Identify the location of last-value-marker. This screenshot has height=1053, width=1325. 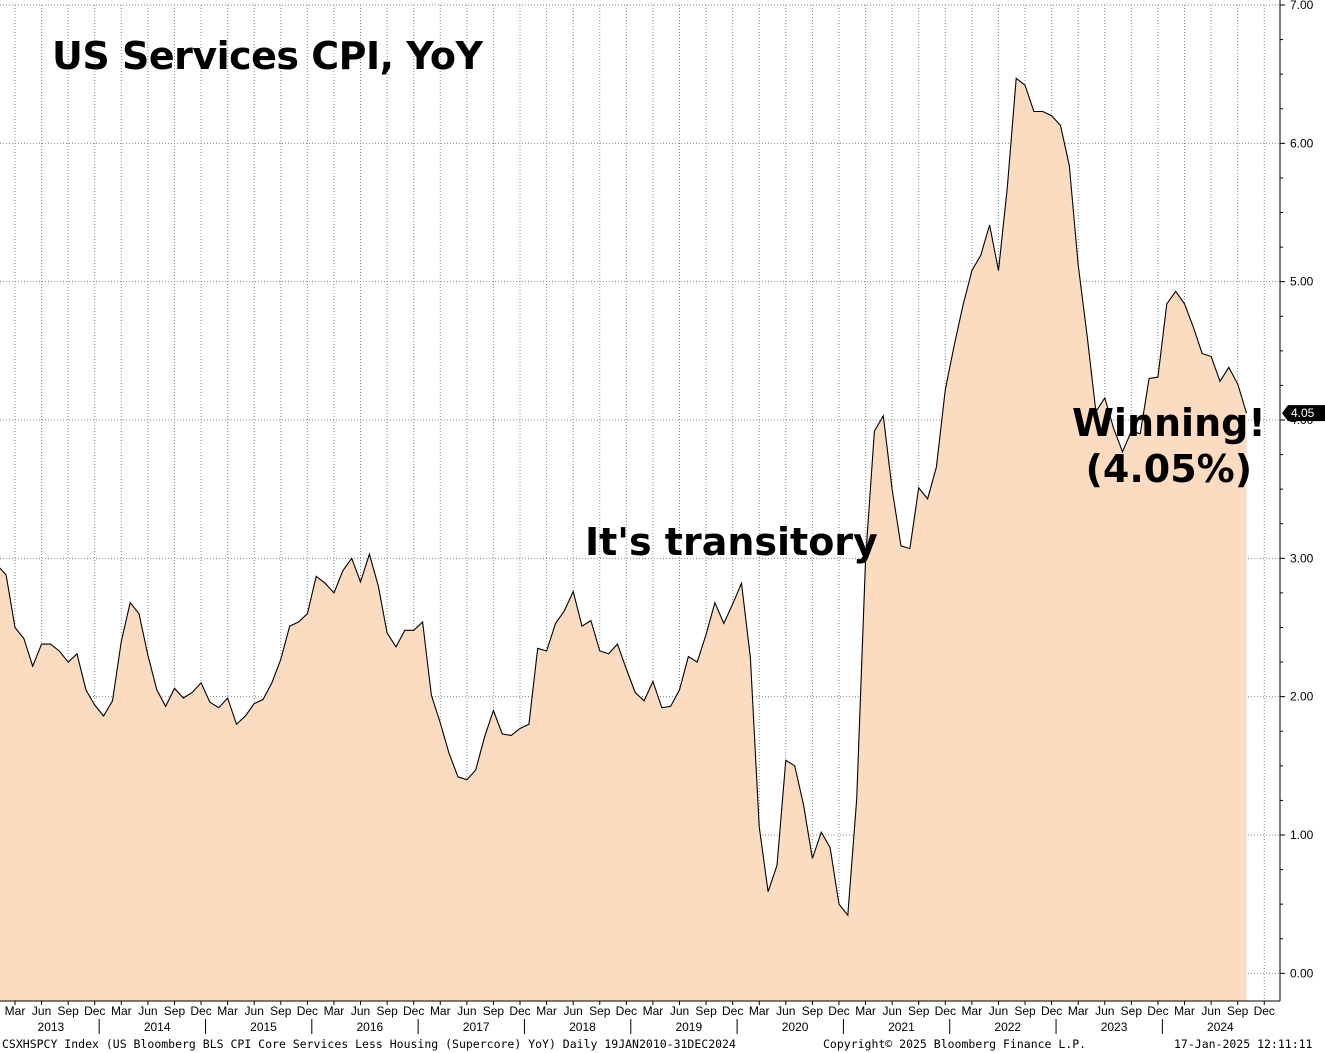
(1303, 413).